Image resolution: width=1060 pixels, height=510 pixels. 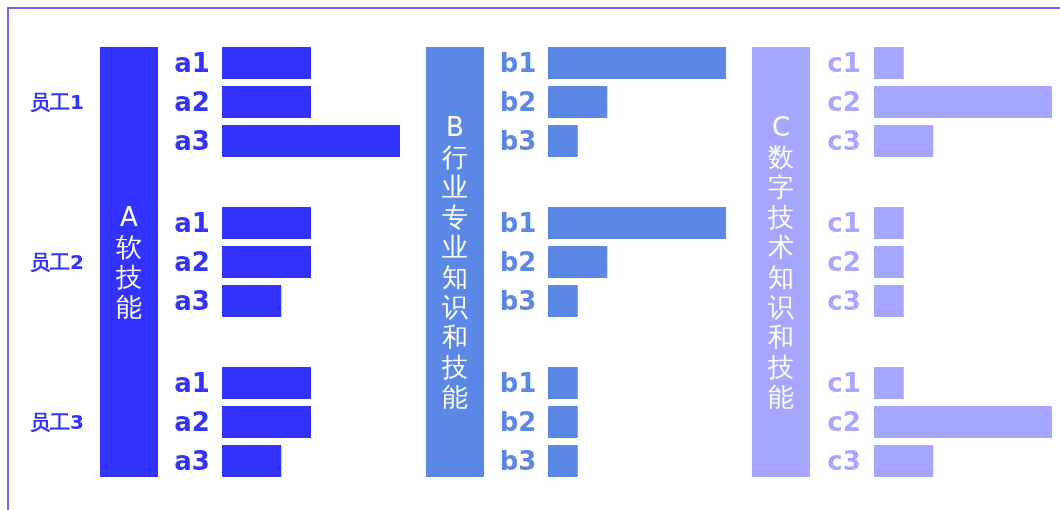 What do you see at coordinates (128, 262) in the screenshot?
I see `text: A 软技能` at bounding box center [128, 262].